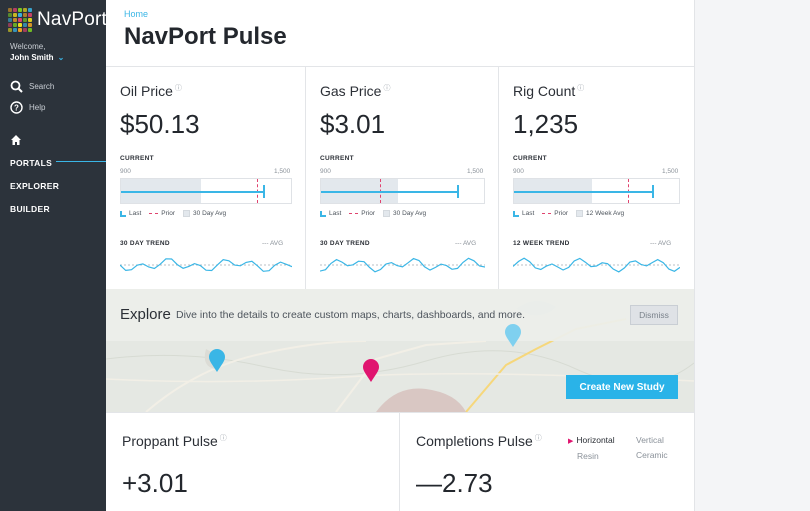 Image resolution: width=810 pixels, height=511 pixels. Describe the element at coordinates (454, 483) in the screenshot. I see `card-value: —2.73` at that location.